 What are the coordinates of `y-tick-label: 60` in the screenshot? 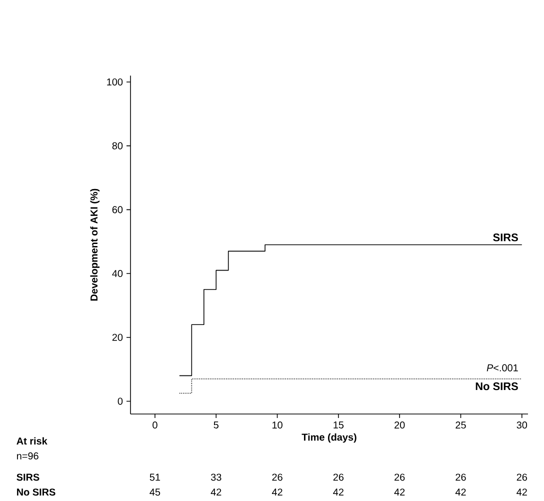 It's located at (117, 210).